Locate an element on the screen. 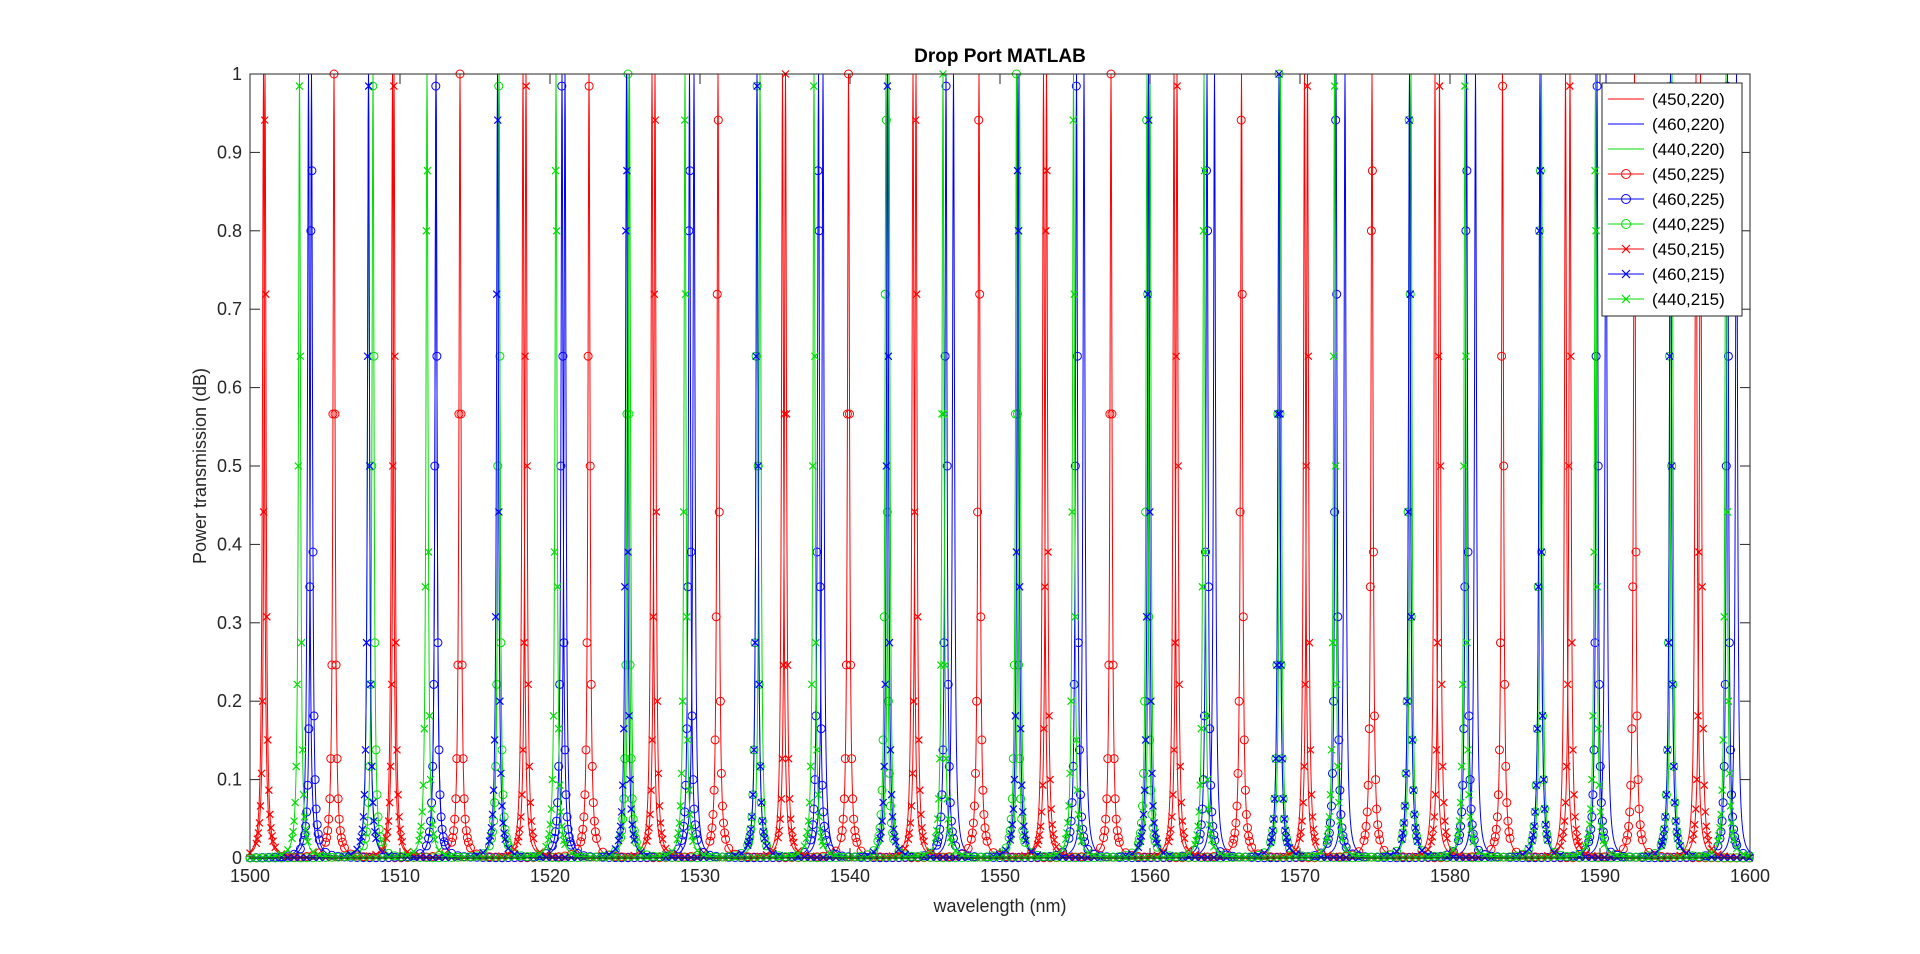 This screenshot has height=954, width=1920. y-axis-label: Power transmission (dB) is located at coordinates (200, 466).